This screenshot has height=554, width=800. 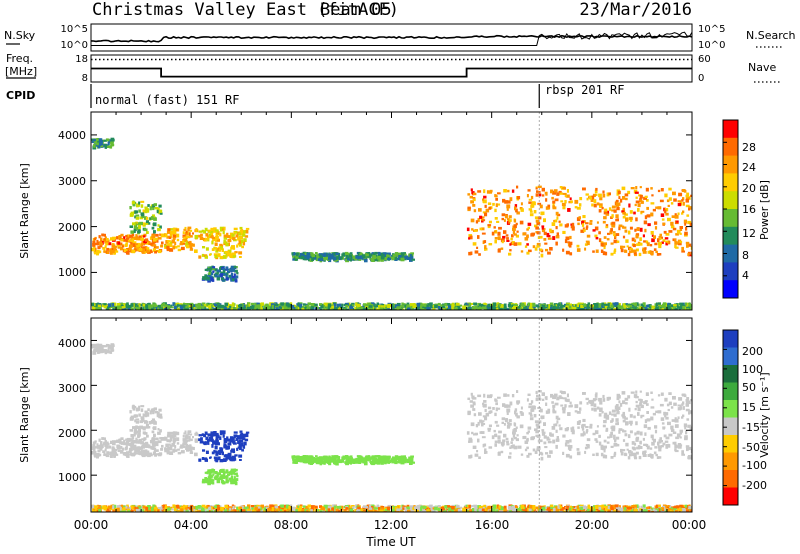 I want to click on power-colorbar-segments, so click(x=730, y=209).